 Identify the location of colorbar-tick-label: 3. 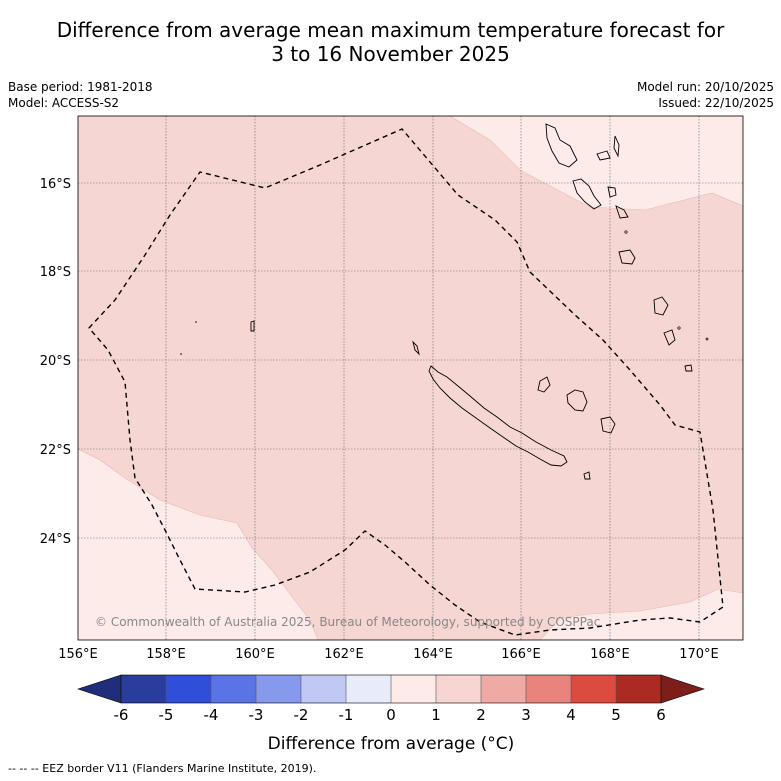
(526, 715).